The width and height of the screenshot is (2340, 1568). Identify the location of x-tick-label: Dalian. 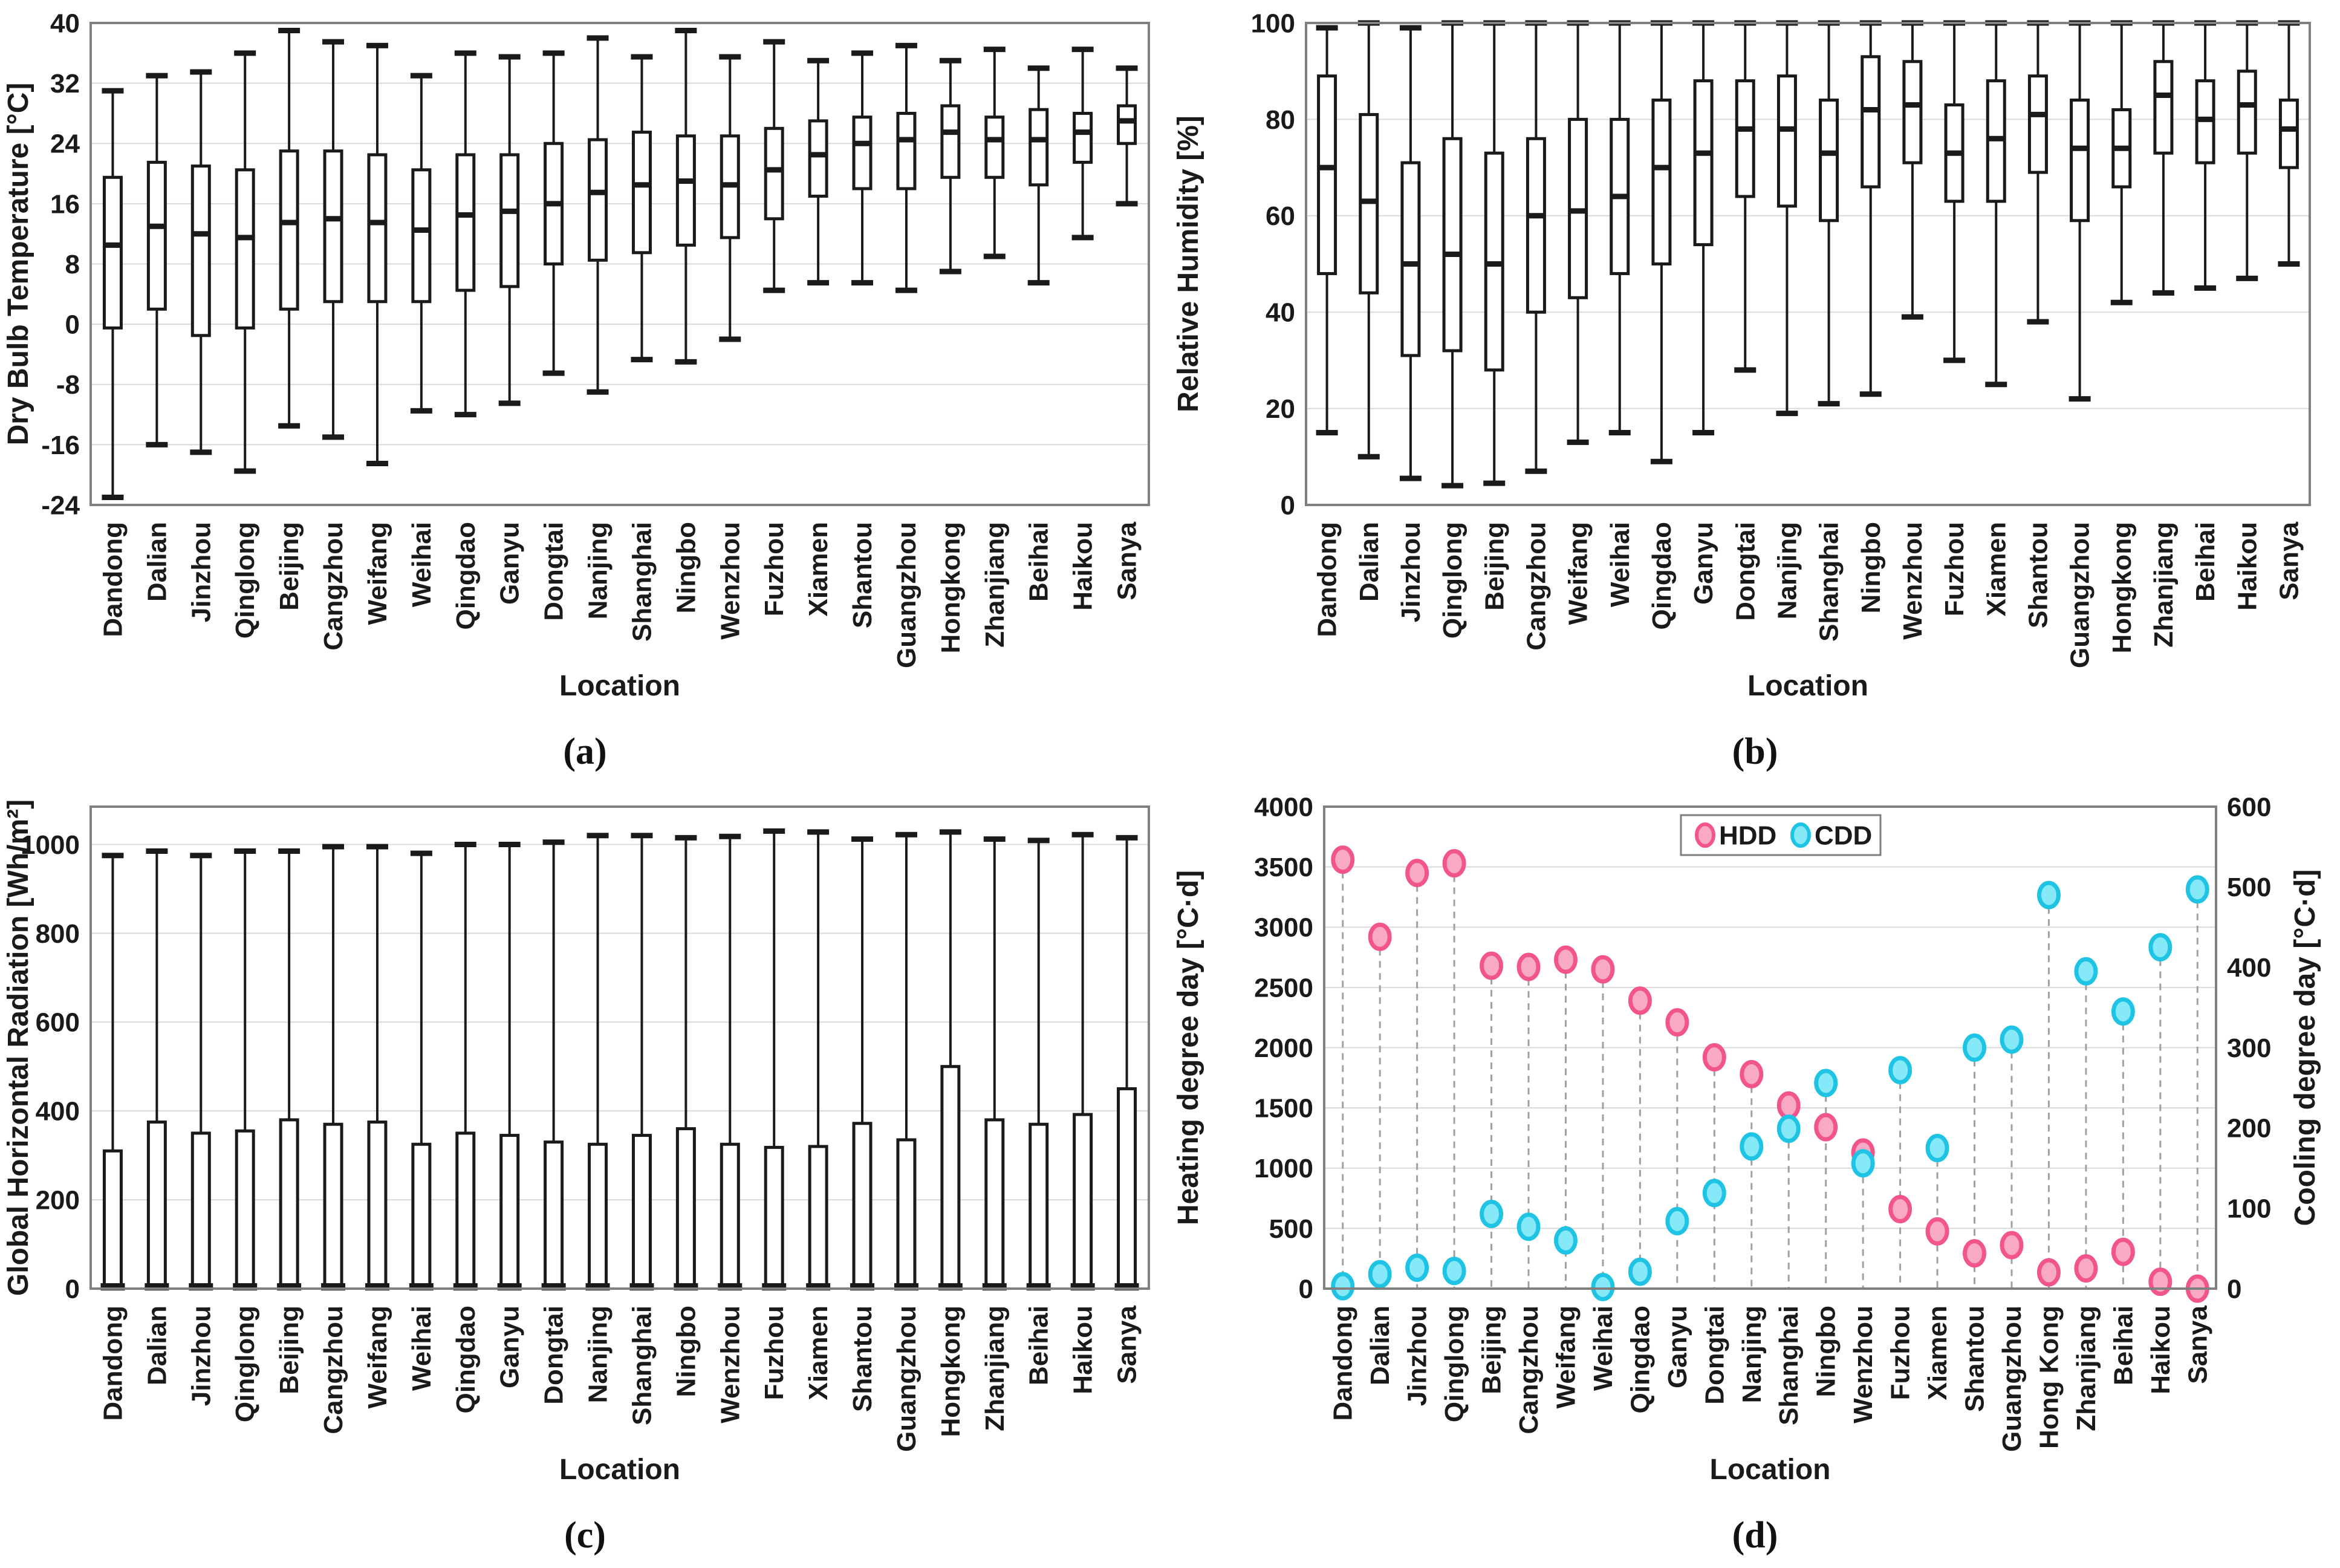
(1380, 1345).